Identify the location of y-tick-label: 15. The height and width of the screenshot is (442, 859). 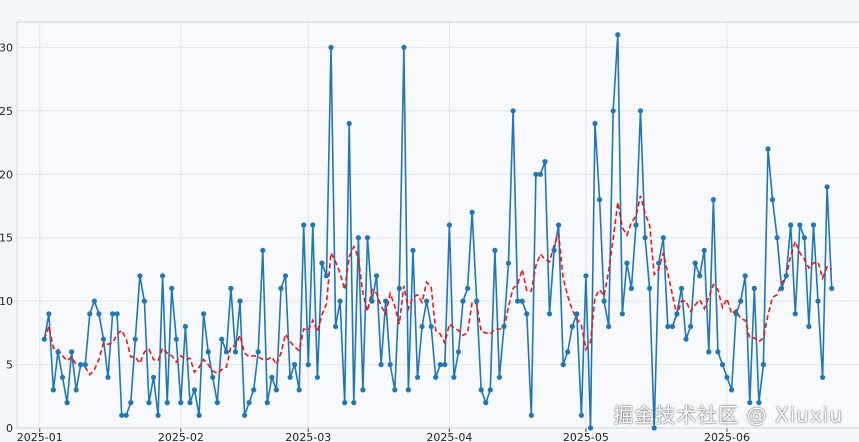
(6, 238).